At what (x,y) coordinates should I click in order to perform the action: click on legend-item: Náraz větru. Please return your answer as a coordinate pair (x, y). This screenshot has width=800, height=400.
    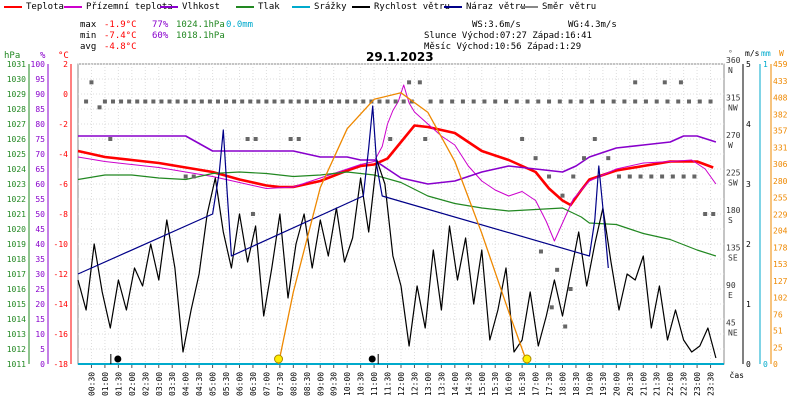
    Looking at the image, I should click on (485, 7).